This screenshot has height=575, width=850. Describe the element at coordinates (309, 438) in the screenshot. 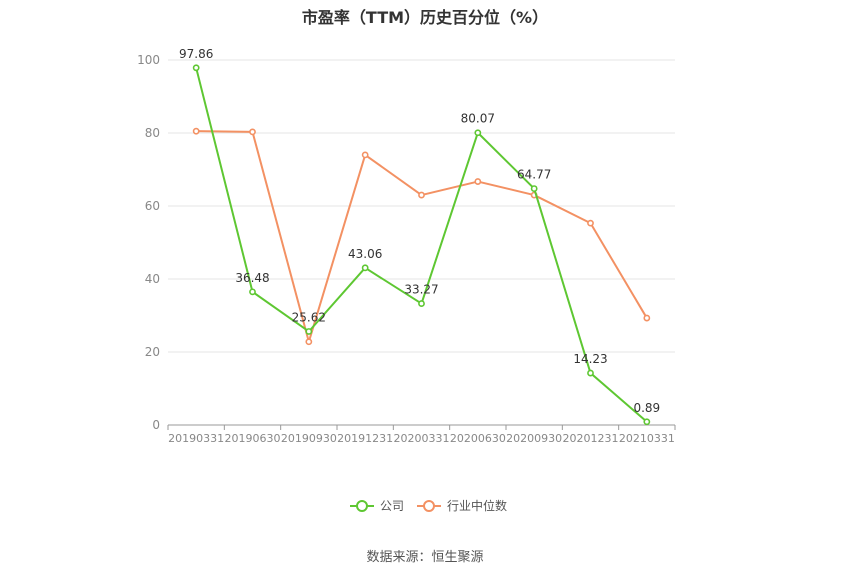

I see `x-tick-label: 20190930` at that location.